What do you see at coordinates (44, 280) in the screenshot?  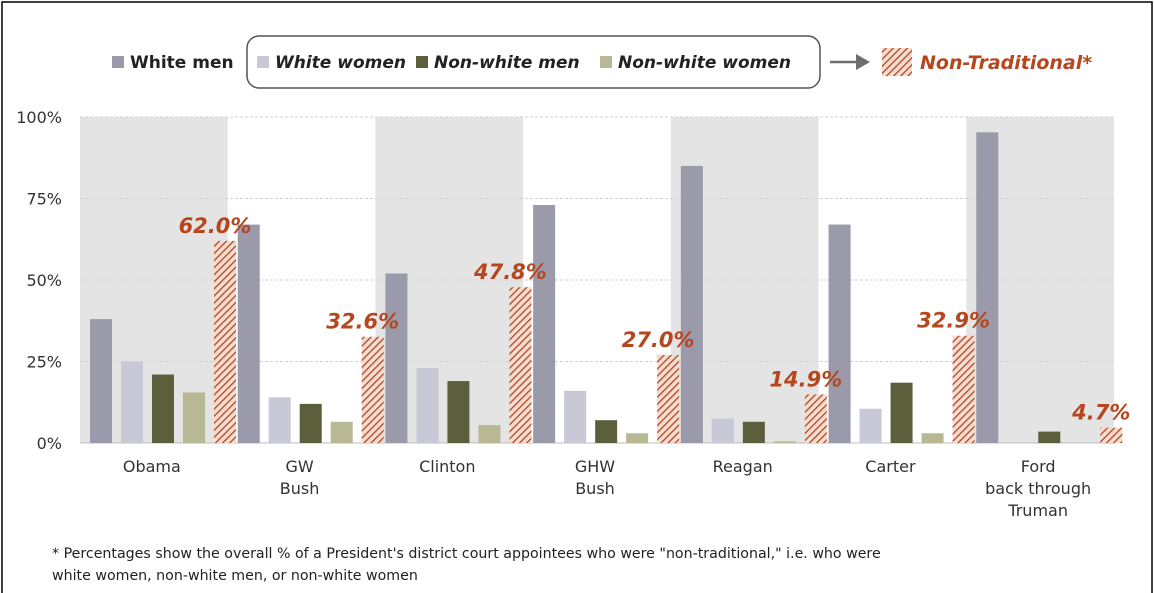 I see `y-tick-label: 50%` at bounding box center [44, 280].